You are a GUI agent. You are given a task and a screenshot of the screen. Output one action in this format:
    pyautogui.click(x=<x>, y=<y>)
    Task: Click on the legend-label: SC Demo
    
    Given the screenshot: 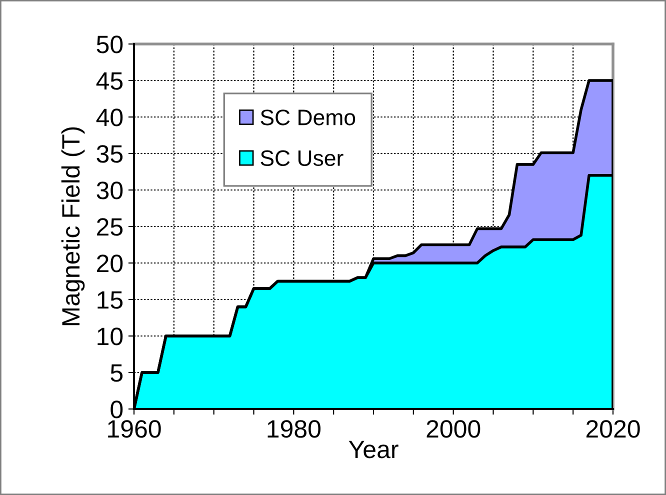 What is the action you would take?
    pyautogui.click(x=308, y=118)
    